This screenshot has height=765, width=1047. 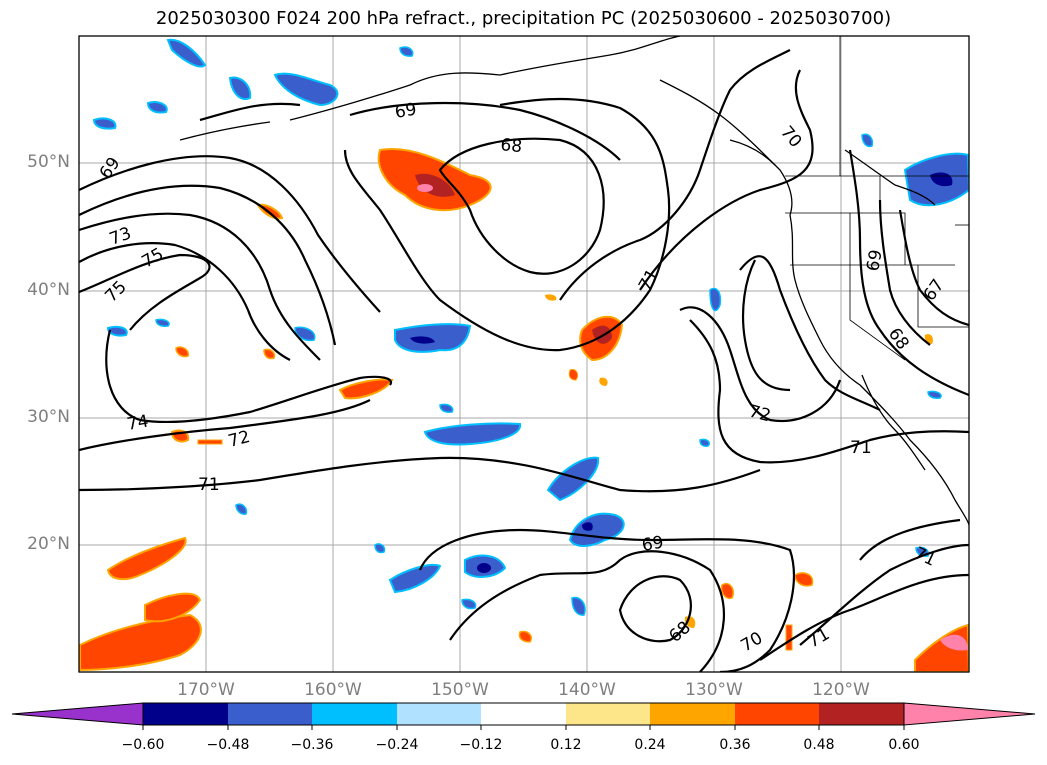 I want to click on colorbar, so click(x=523, y=716).